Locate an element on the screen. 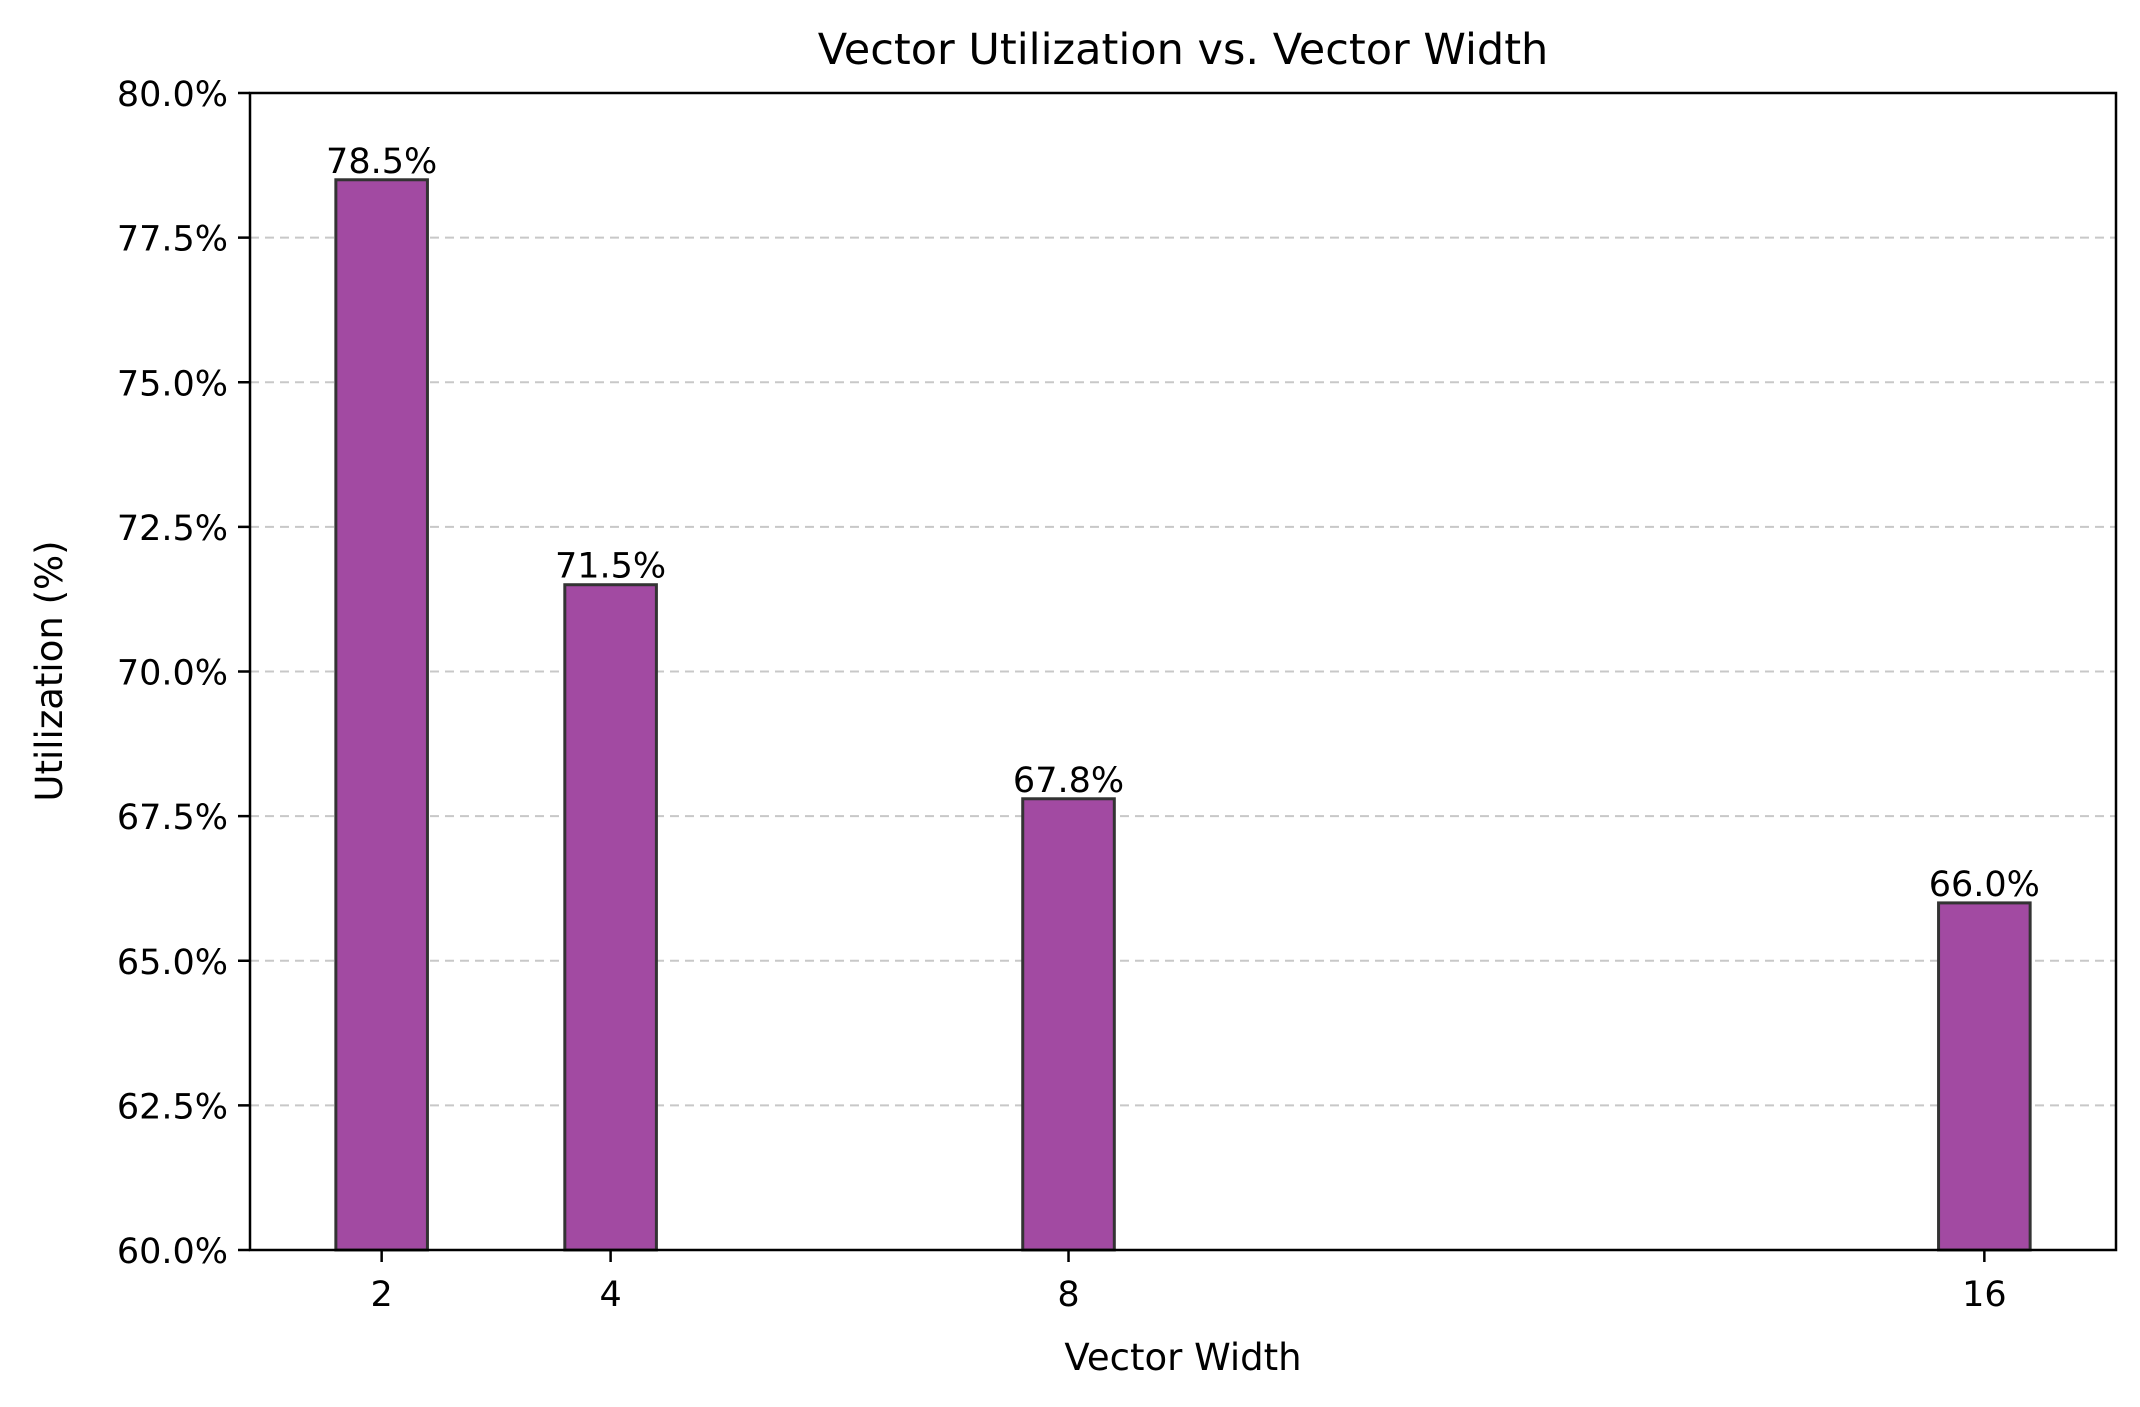 Image resolution: width=2140 pixels, height=1407 pixels. x-axis-ticks: 2 4 8 16 is located at coordinates (1189, 1282).